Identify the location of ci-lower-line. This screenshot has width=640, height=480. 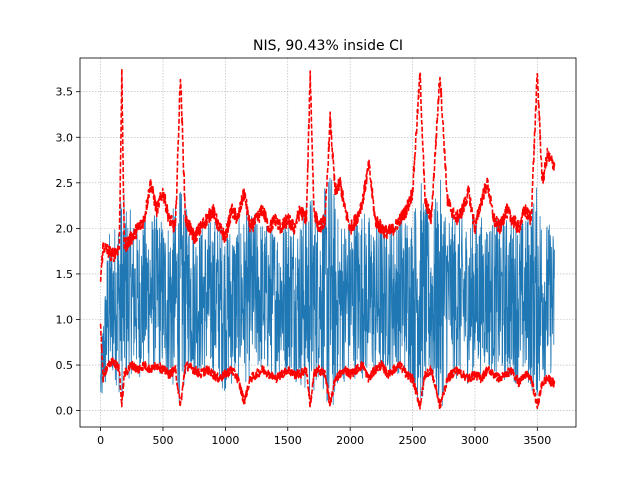
(327, 366).